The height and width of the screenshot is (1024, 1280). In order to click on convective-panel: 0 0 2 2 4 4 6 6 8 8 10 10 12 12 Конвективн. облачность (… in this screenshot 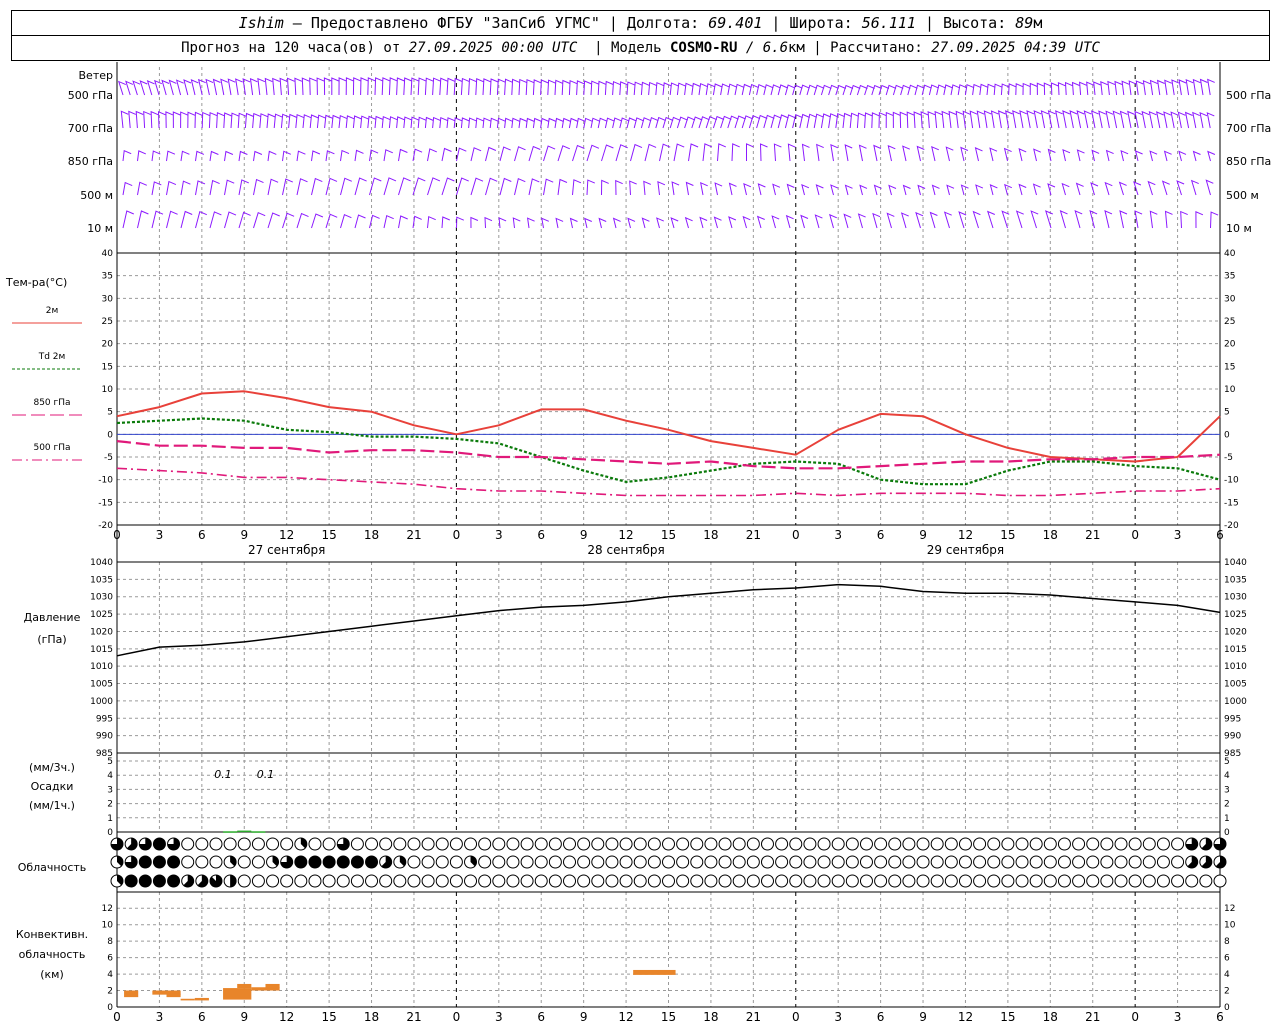, I will do `click(626, 958)`.